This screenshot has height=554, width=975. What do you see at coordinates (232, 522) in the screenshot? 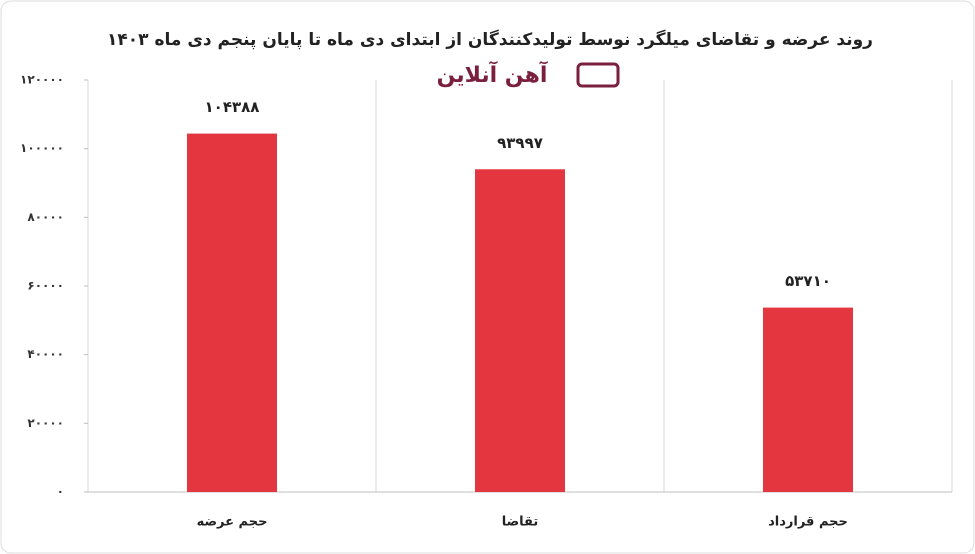
I see `x-tick-label: حجم عرضه` at bounding box center [232, 522].